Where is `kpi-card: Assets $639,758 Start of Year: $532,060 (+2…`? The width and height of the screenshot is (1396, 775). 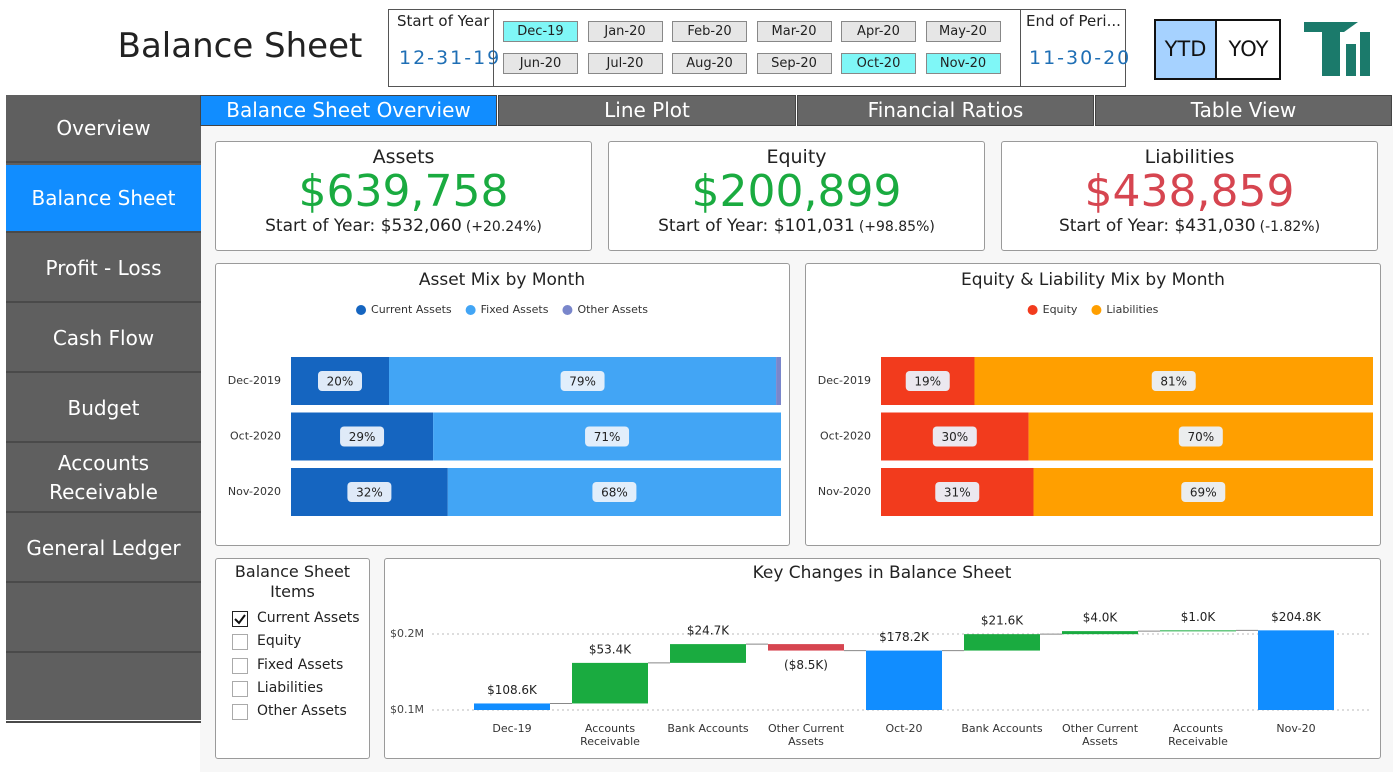 kpi-card: Assets $639,758 Start of Year: $532,060 (+2… is located at coordinates (403, 196).